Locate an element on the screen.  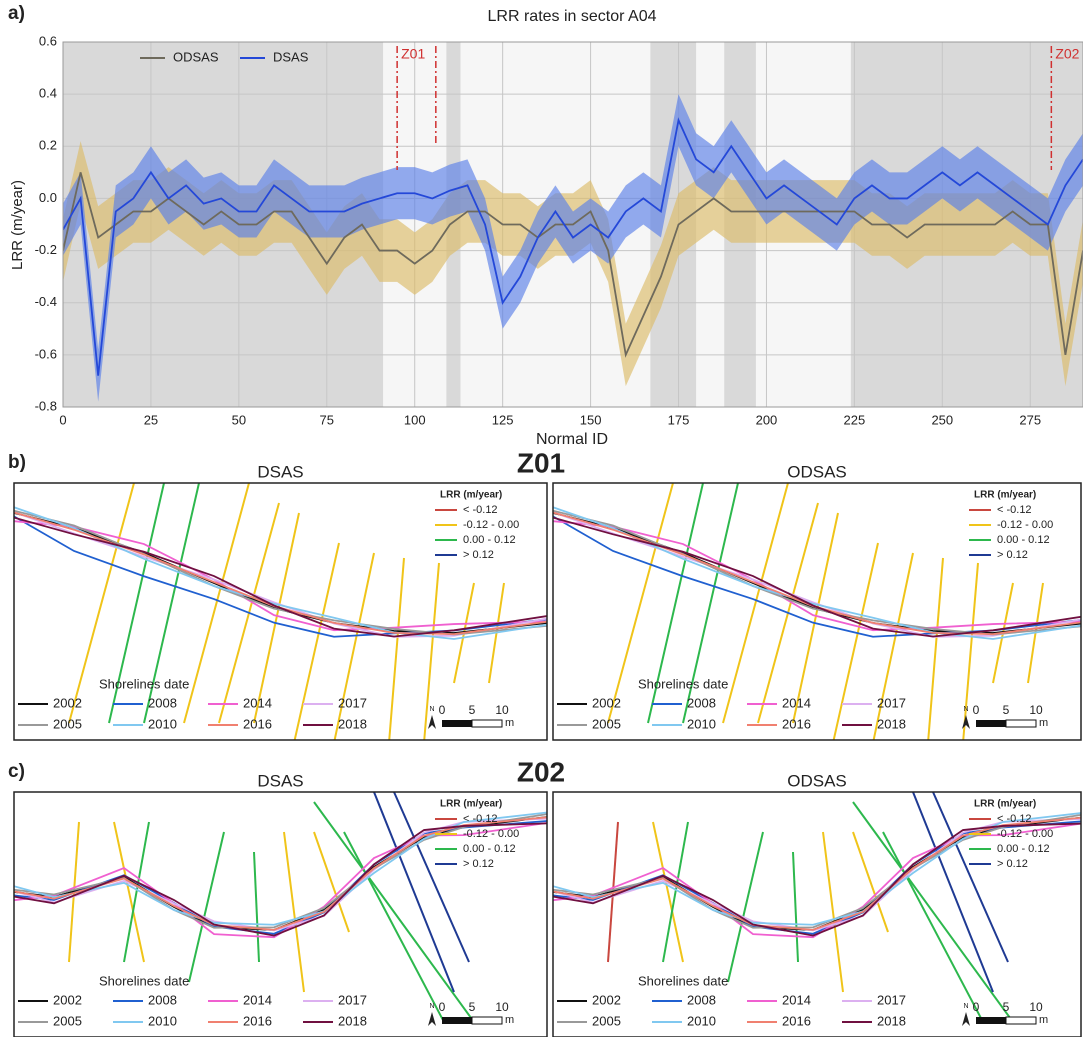
legend-label: 2008 is located at coordinates (701, 999).